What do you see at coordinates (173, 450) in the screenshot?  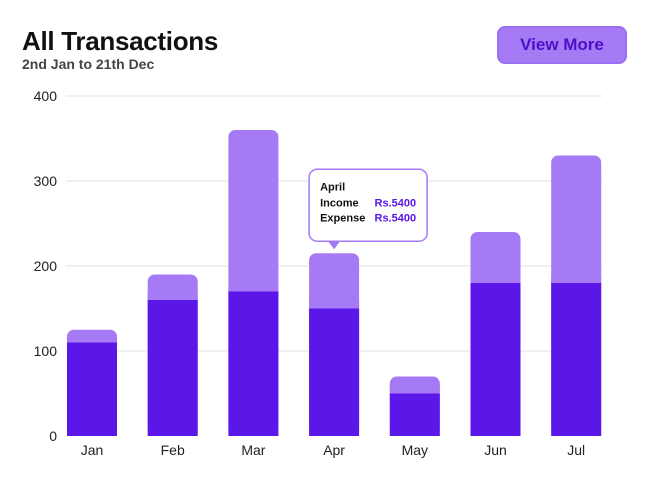 I see `x-tick-label: Feb` at bounding box center [173, 450].